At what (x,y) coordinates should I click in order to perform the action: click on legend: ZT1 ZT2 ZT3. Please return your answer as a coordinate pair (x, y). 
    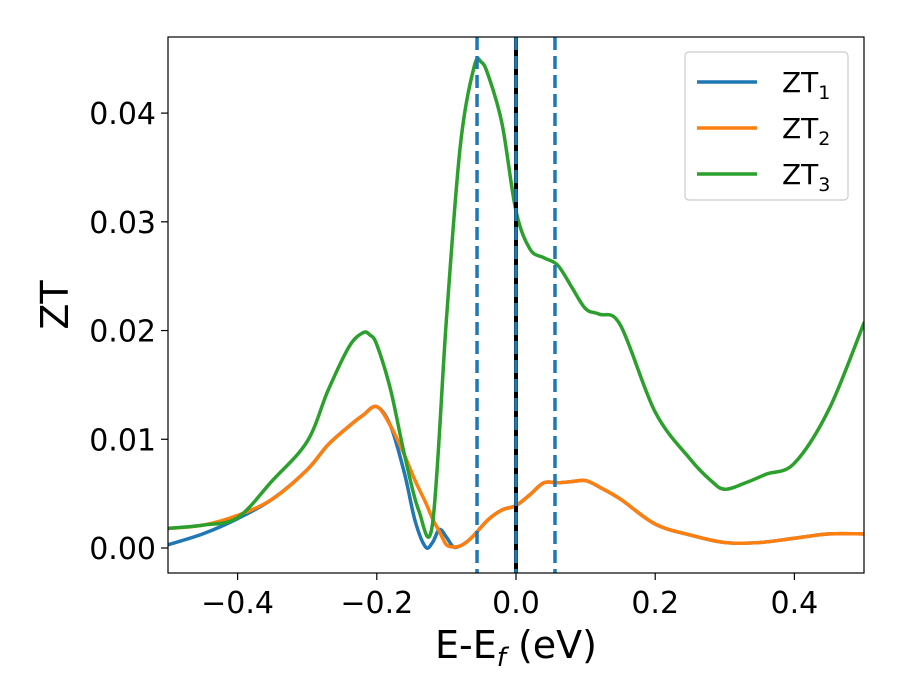
    Looking at the image, I should click on (766, 126).